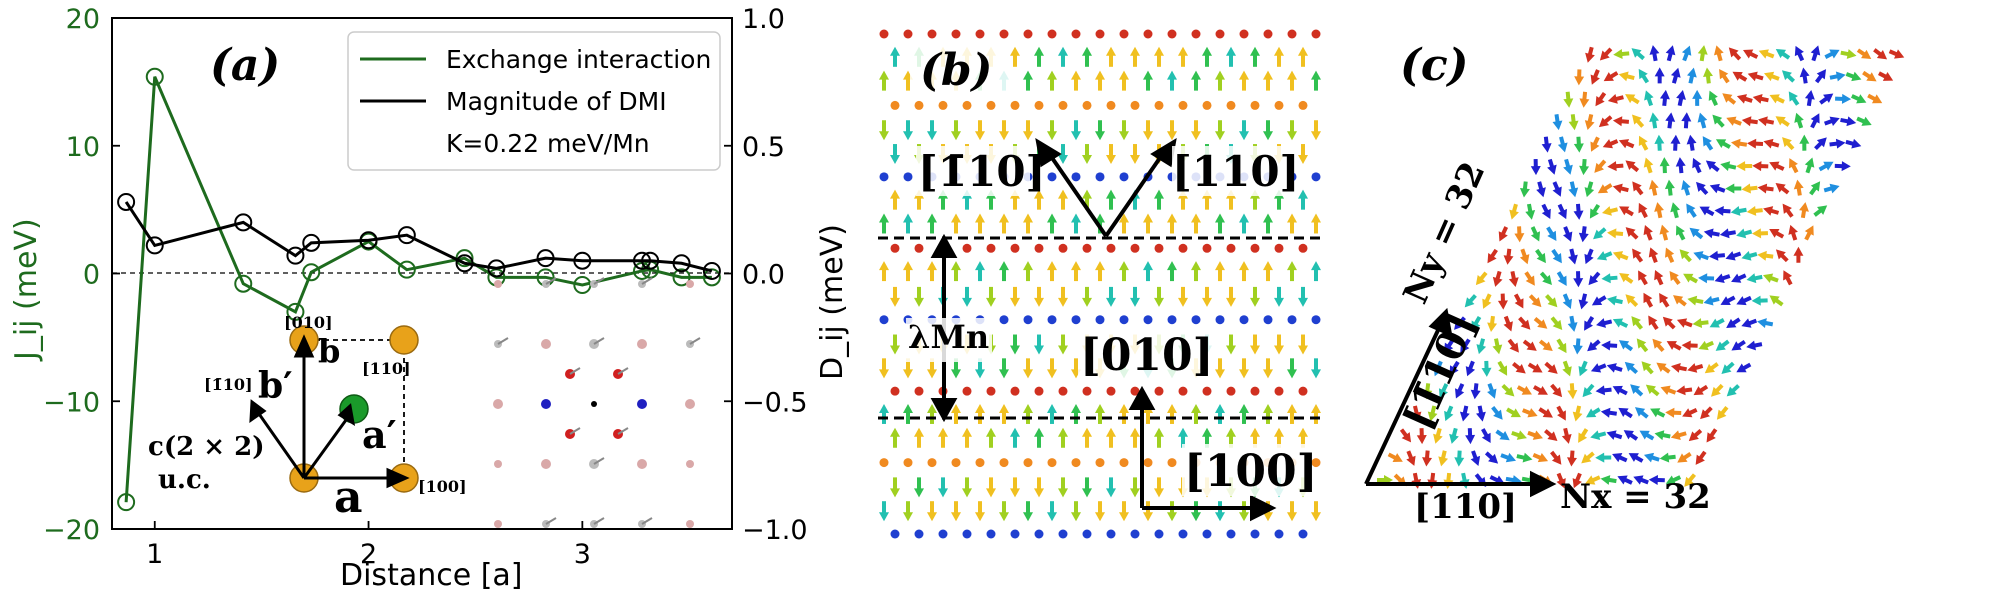 This screenshot has height=608, width=2000. Describe the element at coordinates (228, 384) in the screenshot. I see `inset-label-m110: [1̄10]` at that location.